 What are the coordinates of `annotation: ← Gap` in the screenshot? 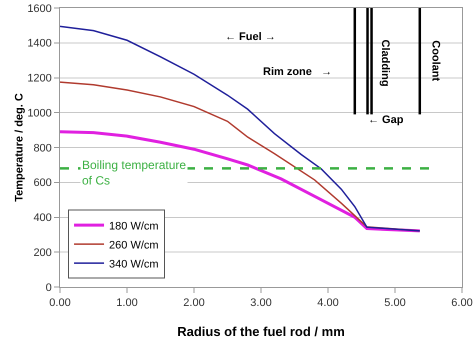 It's located at (386, 120).